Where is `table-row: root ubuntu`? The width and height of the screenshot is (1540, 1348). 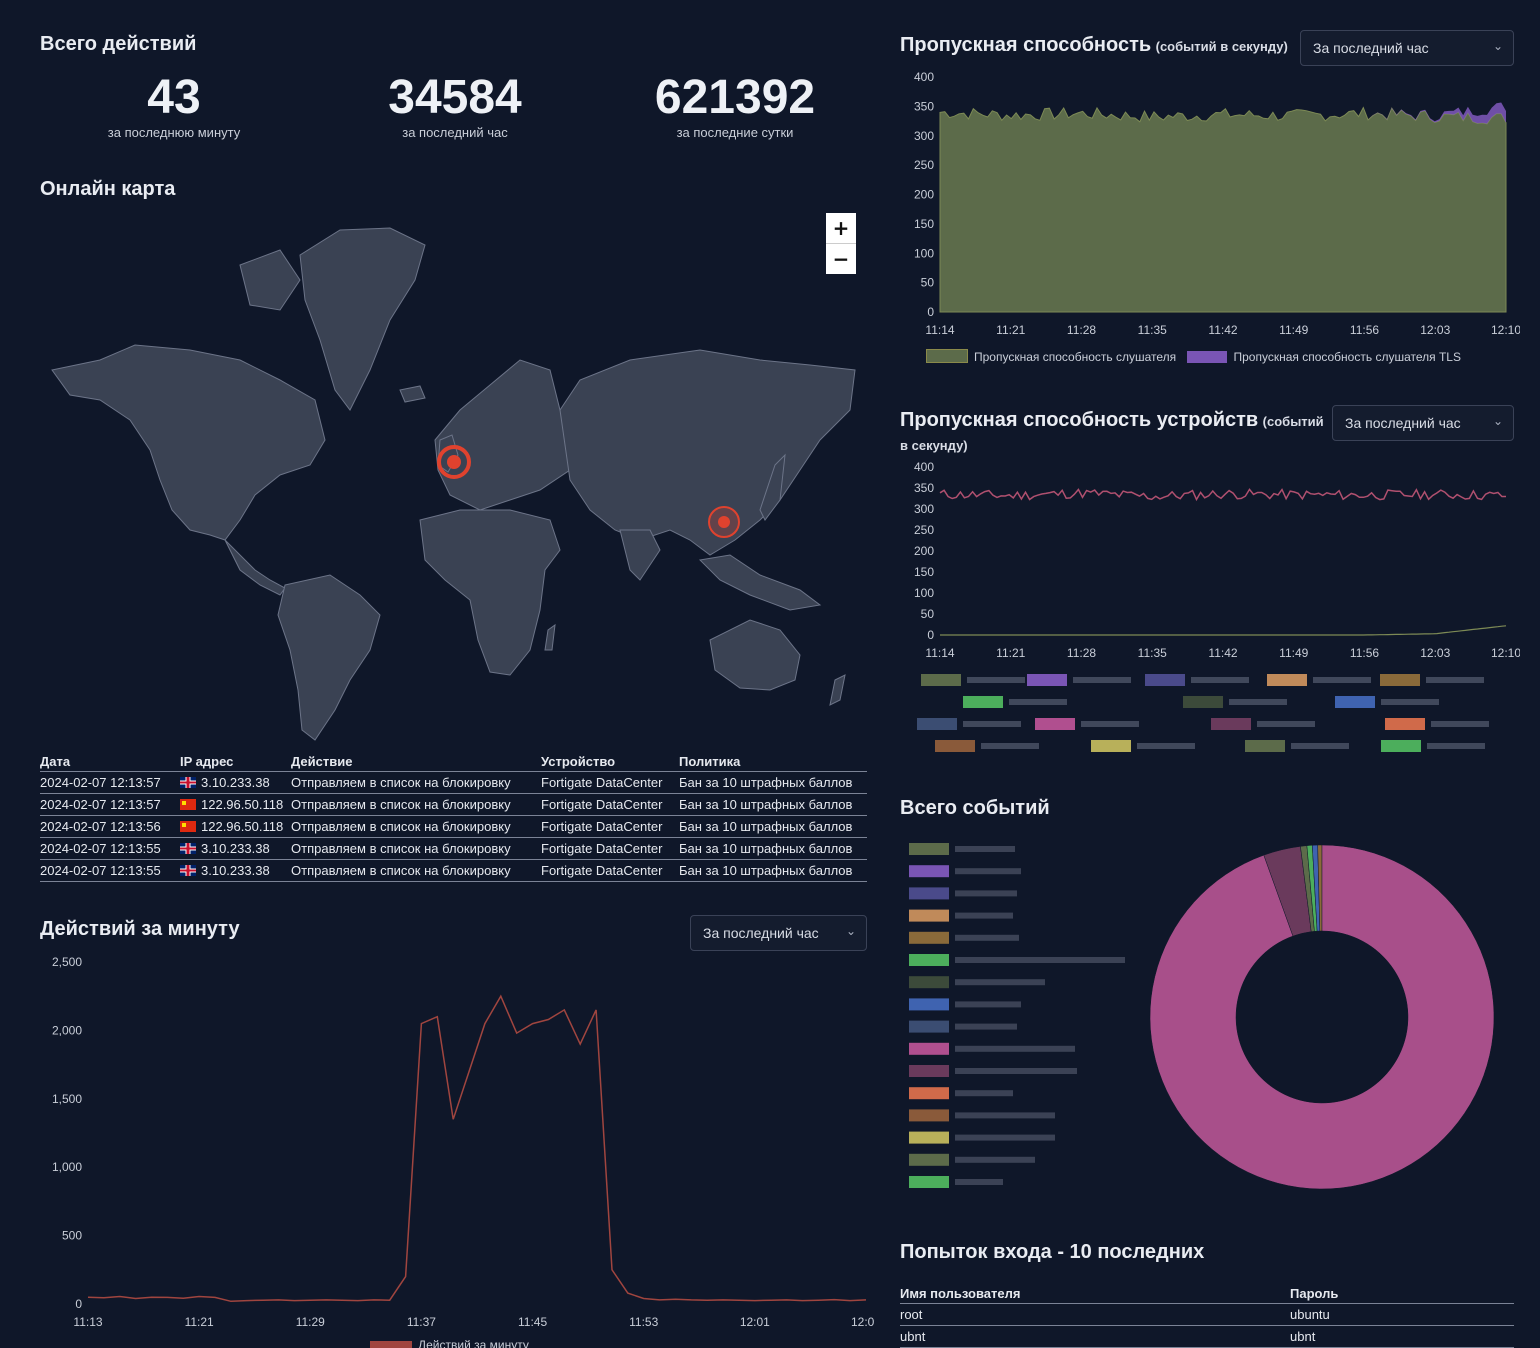 table-row: root ubuntu is located at coordinates (1207, 1314).